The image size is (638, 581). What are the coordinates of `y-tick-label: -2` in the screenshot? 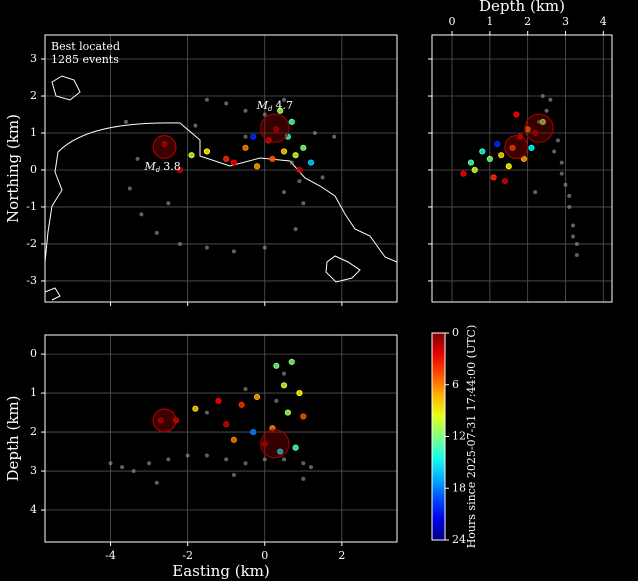 It's located at (31, 243).